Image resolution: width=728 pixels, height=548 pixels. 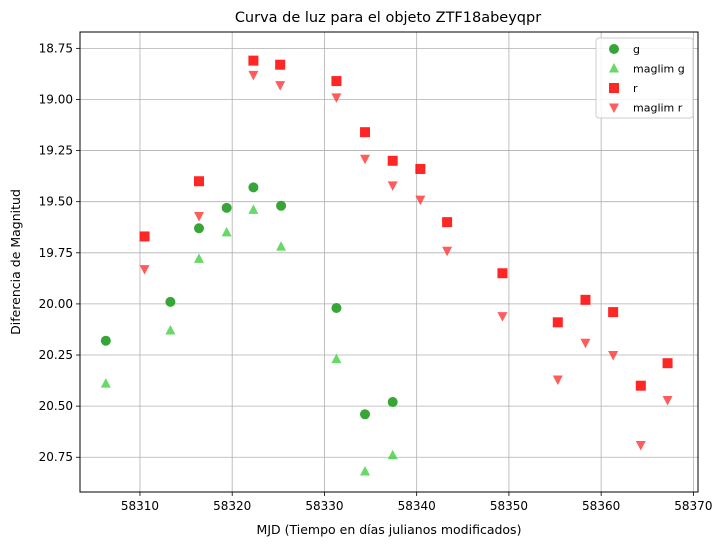 What do you see at coordinates (509, 506) in the screenshot?
I see `x-tick-label: 58350` at bounding box center [509, 506].